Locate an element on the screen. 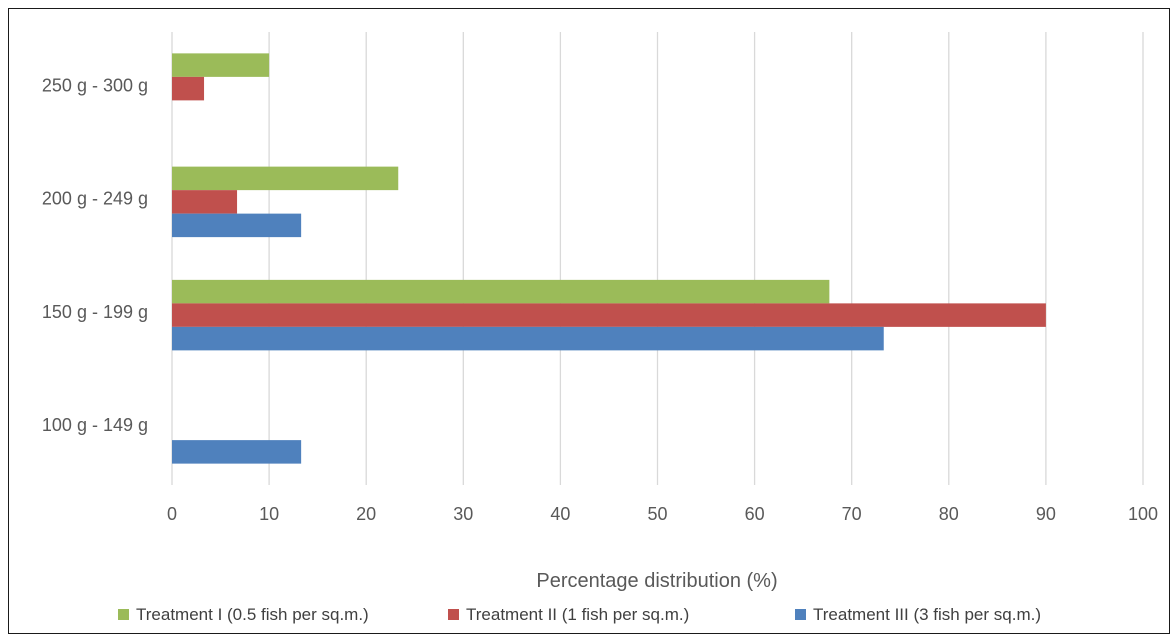 The height and width of the screenshot is (634, 1172). bar-s2-c2 is located at coordinates (609, 315).